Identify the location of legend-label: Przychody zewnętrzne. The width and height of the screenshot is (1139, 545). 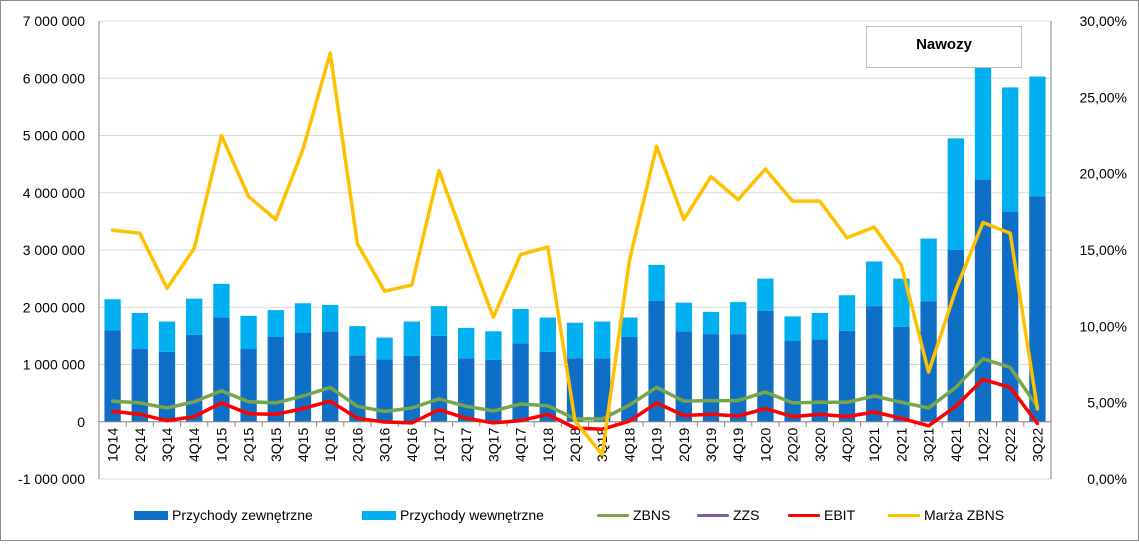
(242, 515).